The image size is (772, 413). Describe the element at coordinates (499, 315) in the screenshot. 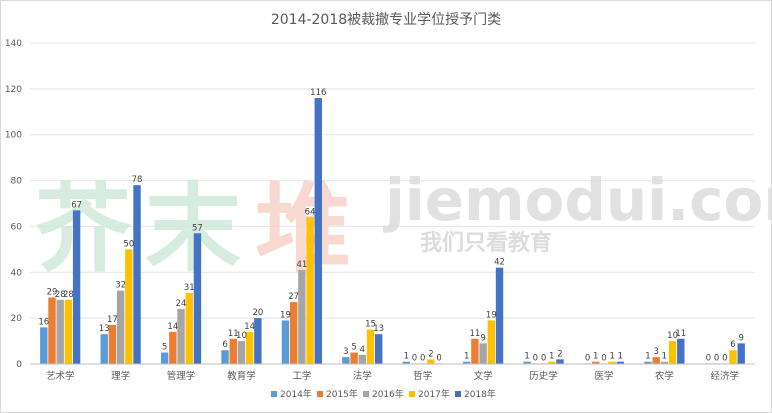

I see `bar-2018年-文学` at that location.